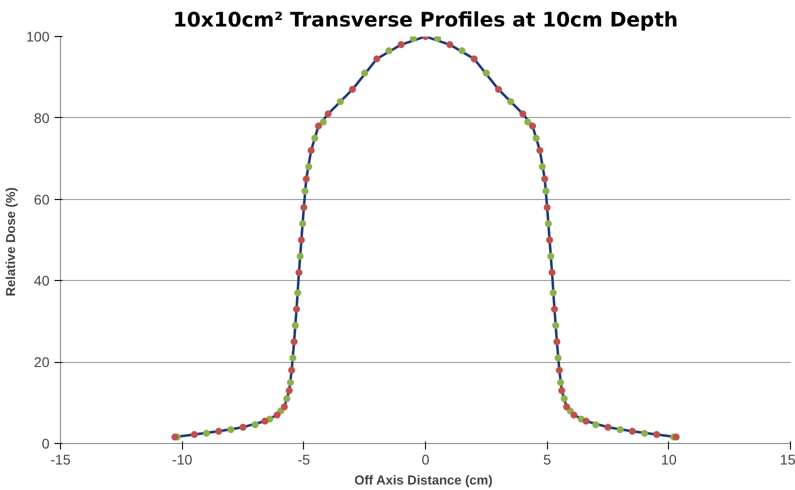 The height and width of the screenshot is (490, 795). Describe the element at coordinates (46, 444) in the screenshot. I see `y-tick-label: 0` at that location.